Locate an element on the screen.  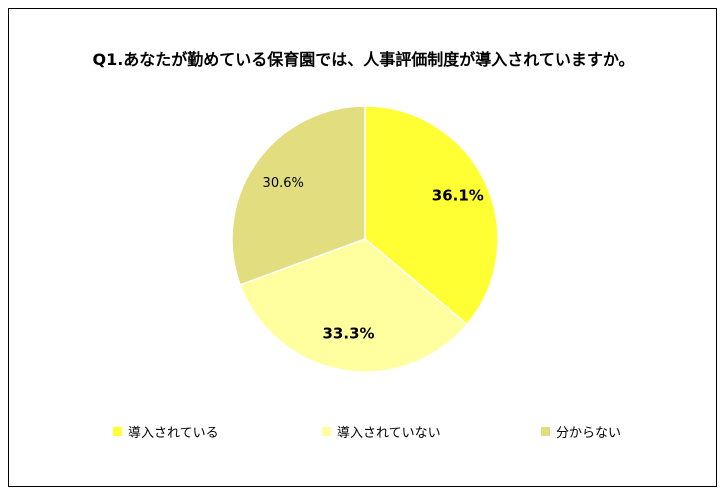
legend-swatch-introduced is located at coordinates (117, 431).